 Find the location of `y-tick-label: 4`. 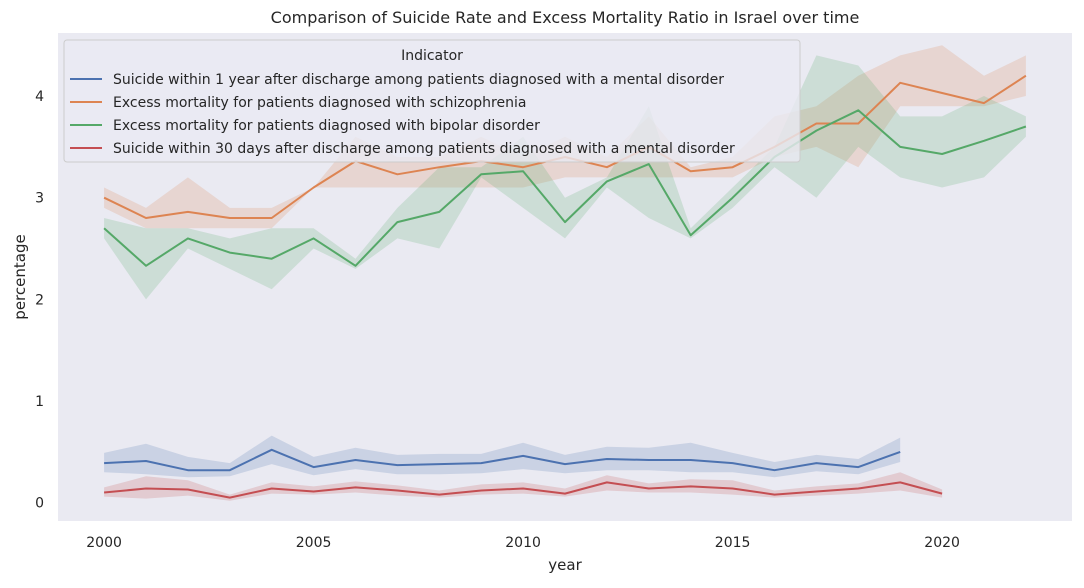

y-tick-label: 4 is located at coordinates (39, 97).